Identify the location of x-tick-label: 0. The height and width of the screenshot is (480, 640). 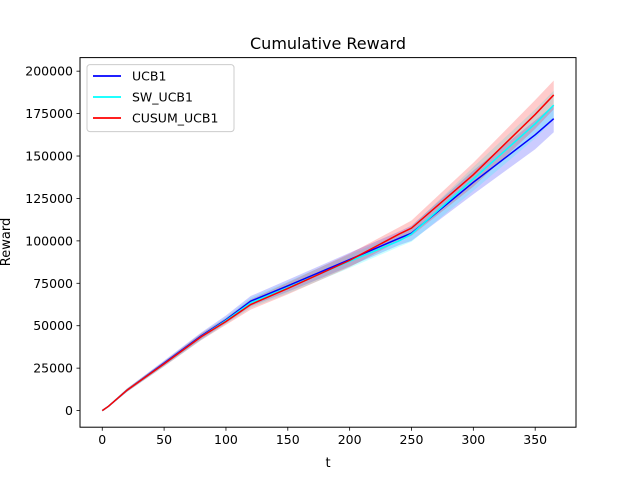
(102, 439).